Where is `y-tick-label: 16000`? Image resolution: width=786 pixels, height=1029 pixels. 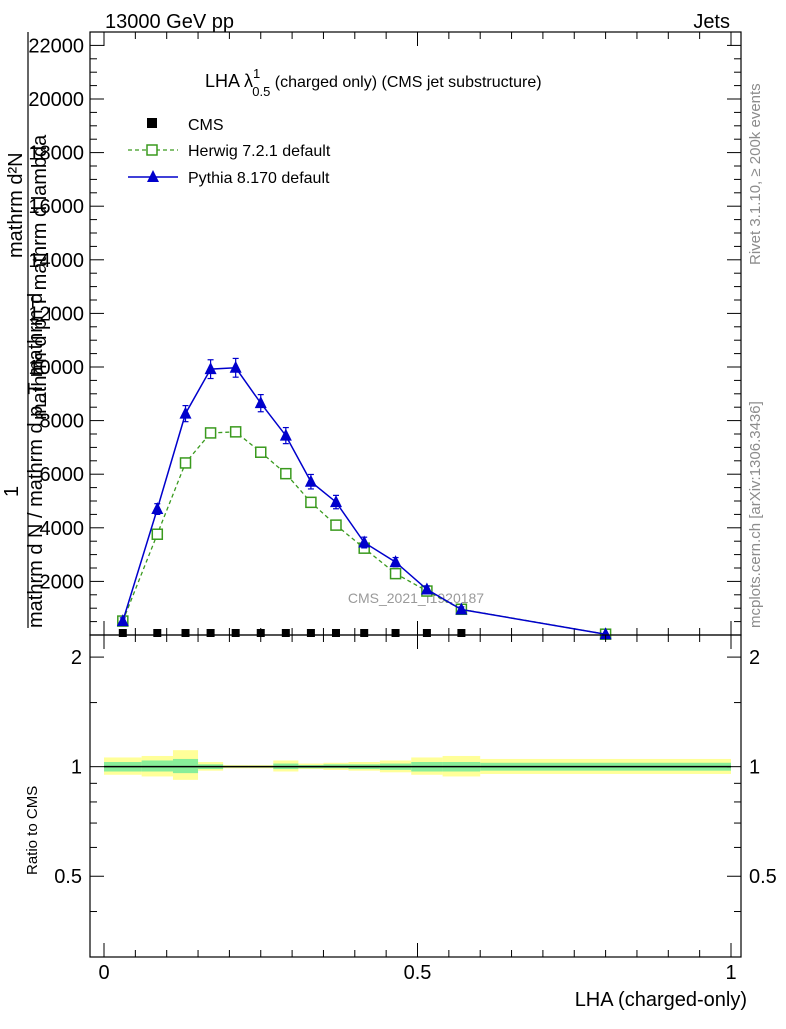
y-tick-label: 16000 is located at coordinates (56, 207).